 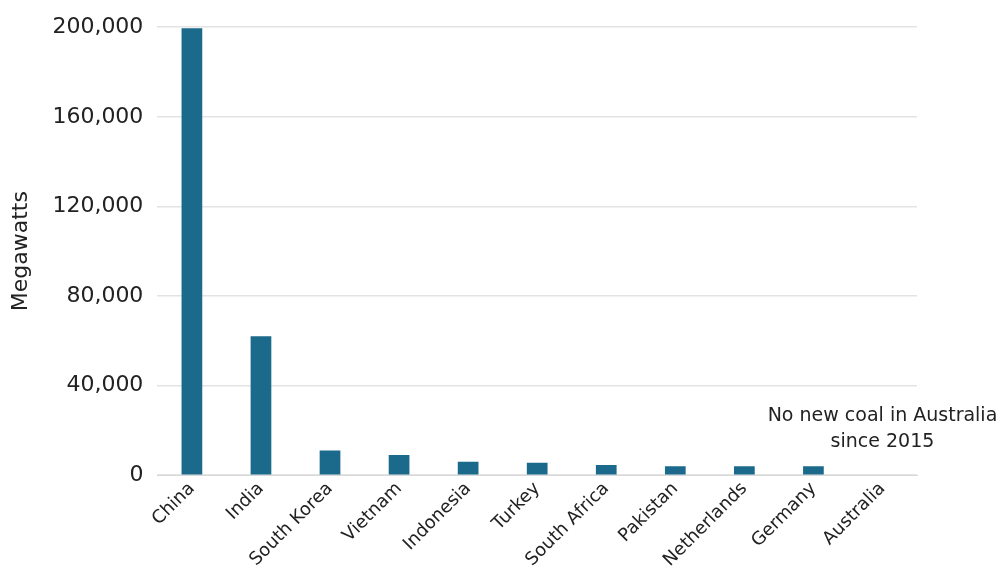 What do you see at coordinates (136, 473) in the screenshot?
I see `y-tick-label: 0` at bounding box center [136, 473].